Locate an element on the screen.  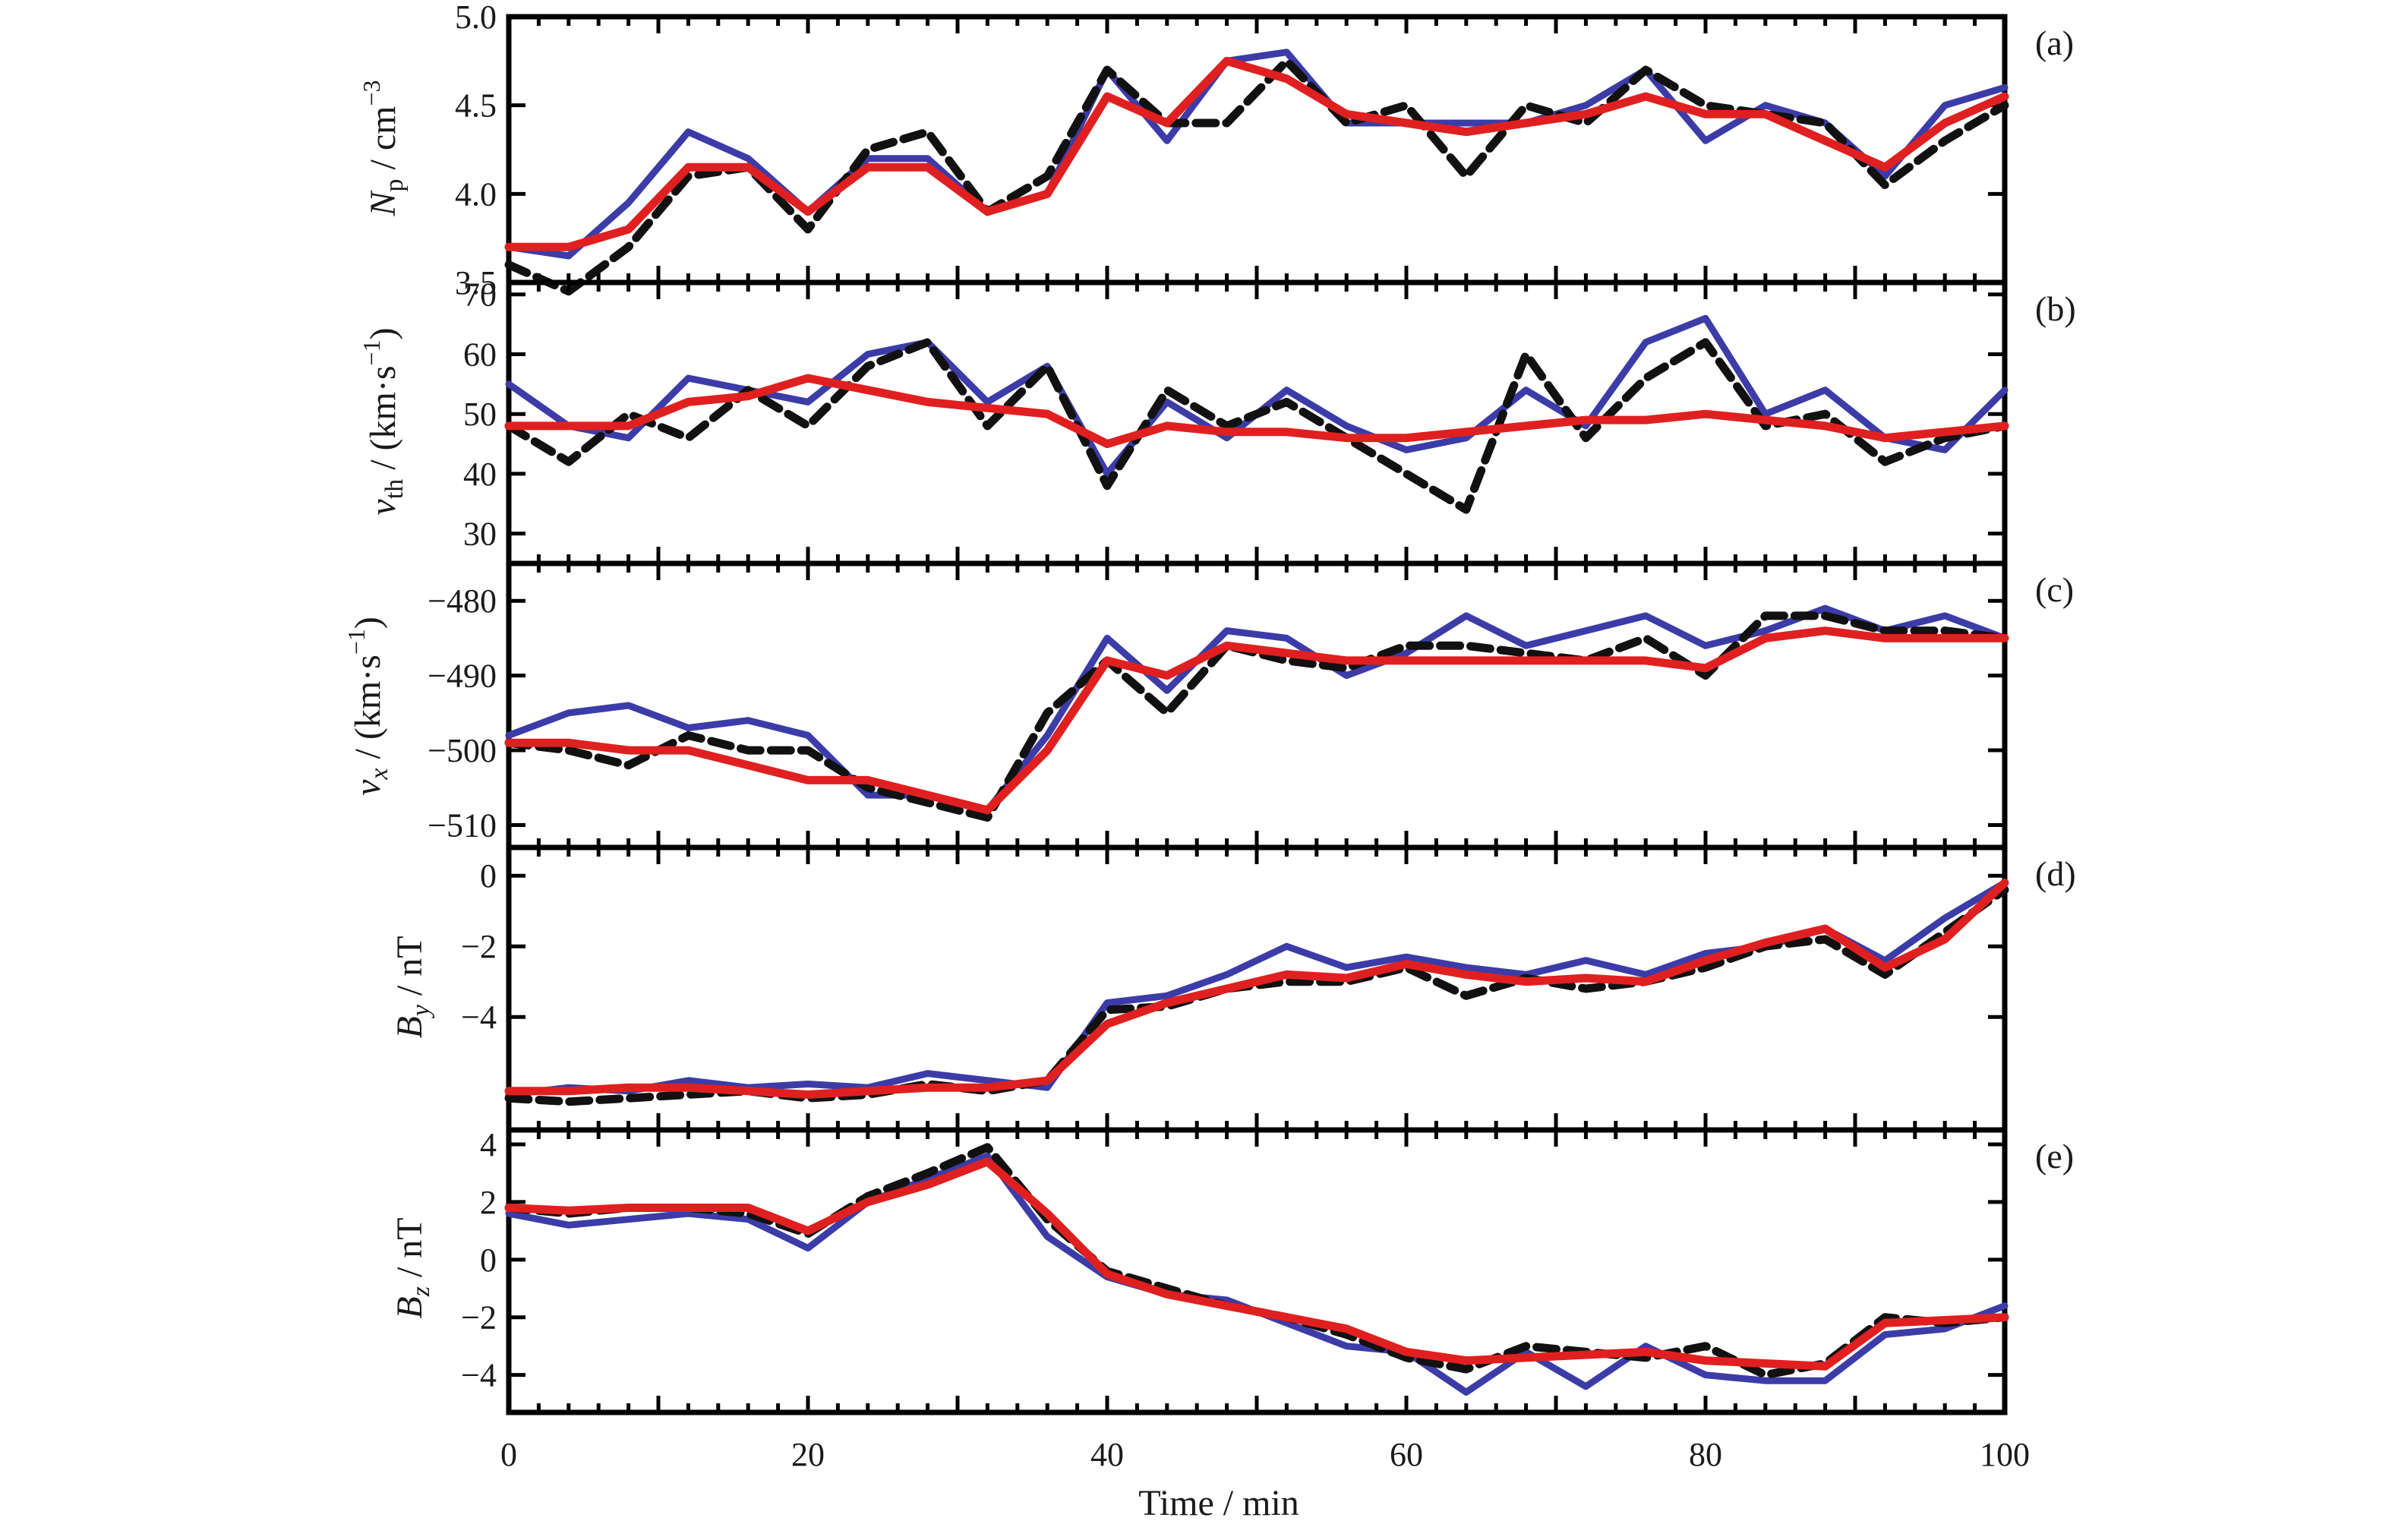
panel-d-ytick-label: −4 is located at coordinates (479, 1018).